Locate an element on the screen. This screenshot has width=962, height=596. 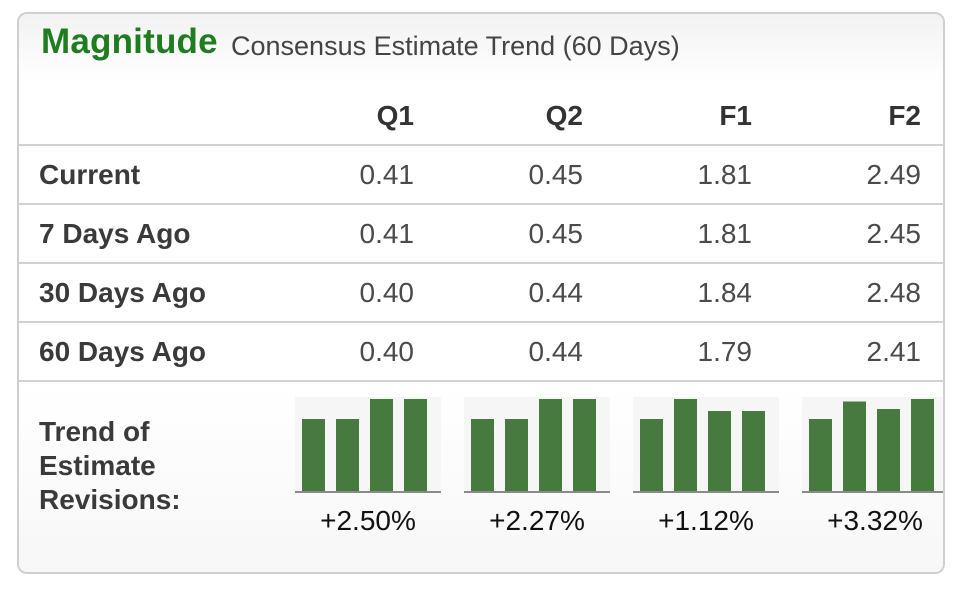
trend-percent-q2: +2.27% is located at coordinates (537, 520).